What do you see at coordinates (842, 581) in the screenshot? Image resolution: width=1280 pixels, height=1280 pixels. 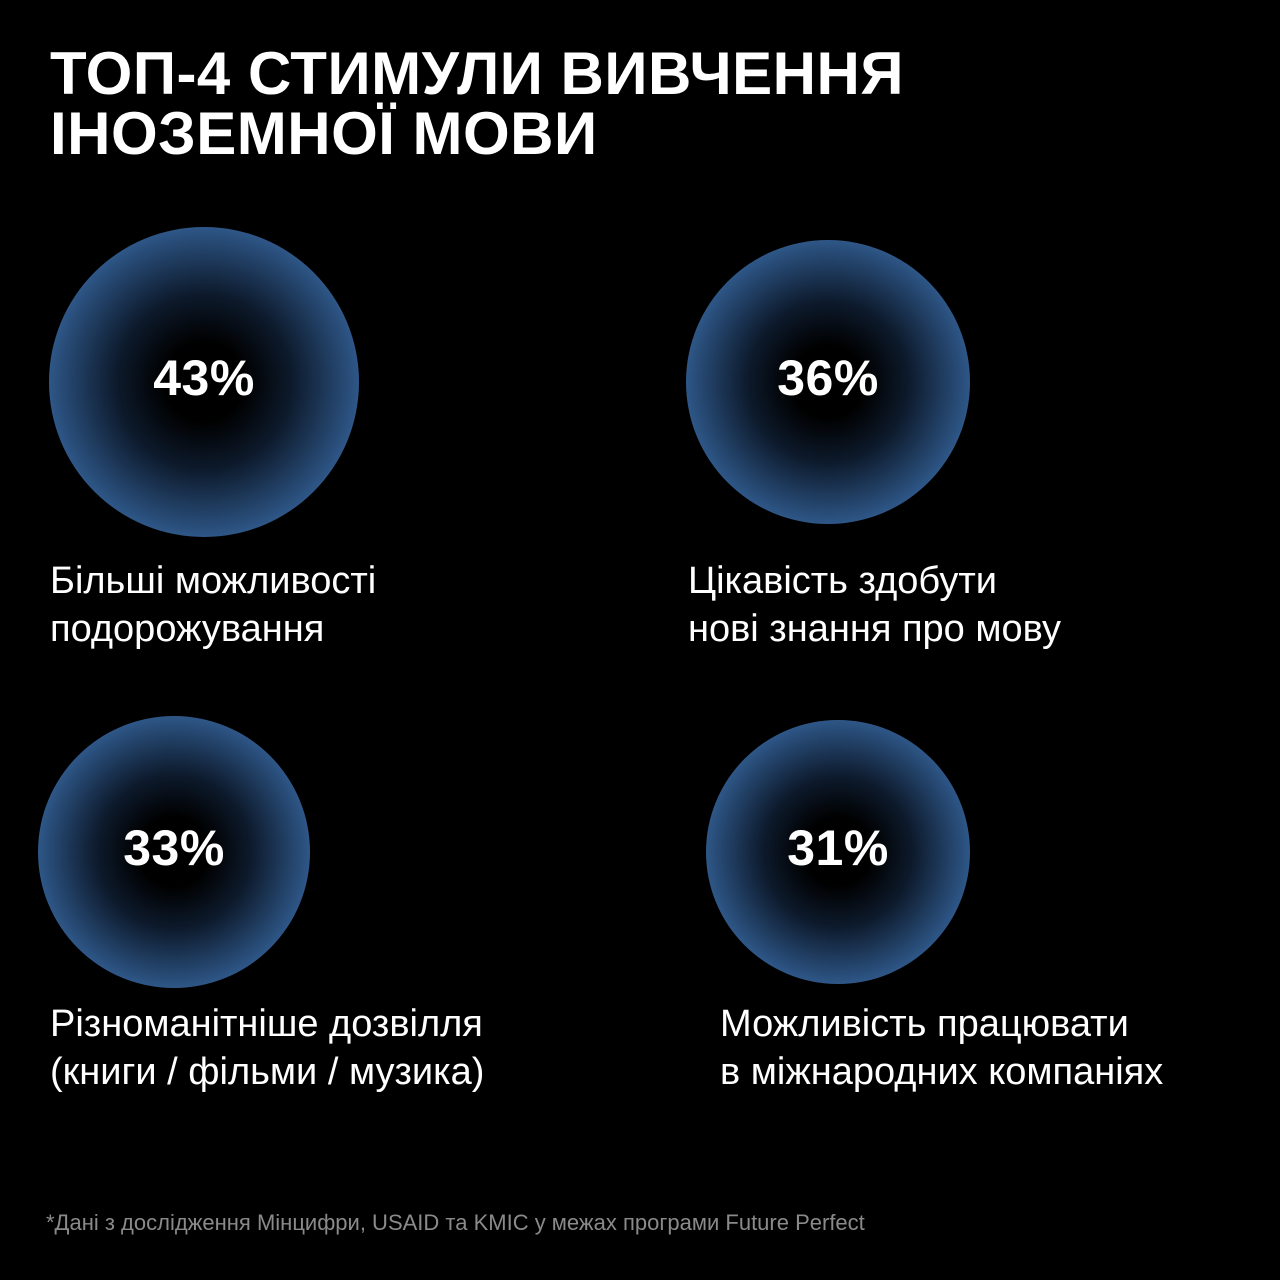 I see `stat-caption-line: Цікавість здобути` at bounding box center [842, 581].